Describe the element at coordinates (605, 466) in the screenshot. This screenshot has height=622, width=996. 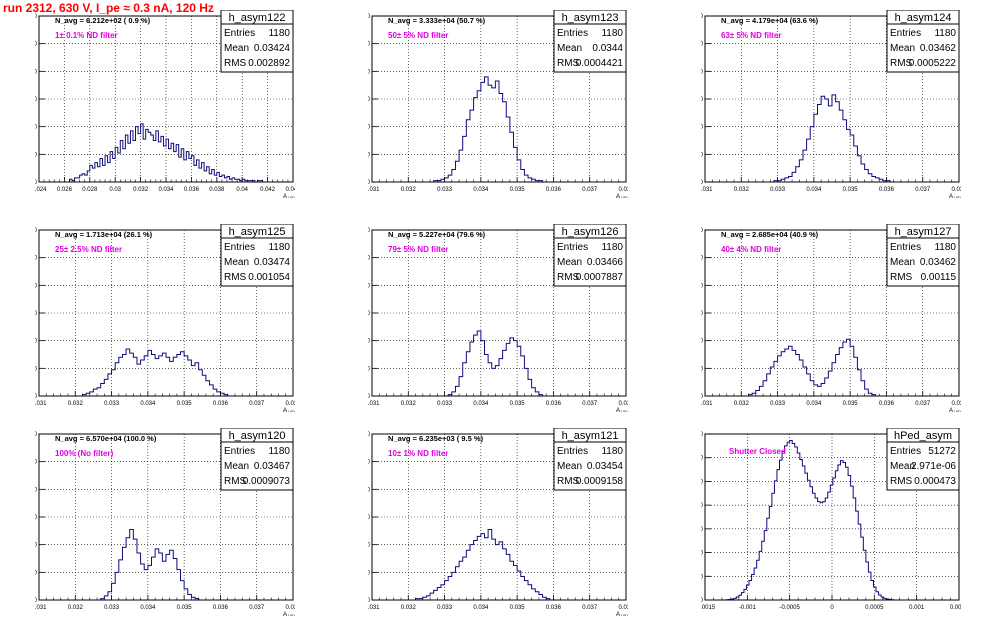
I see `stats-value-mean: 0.03454` at that location.